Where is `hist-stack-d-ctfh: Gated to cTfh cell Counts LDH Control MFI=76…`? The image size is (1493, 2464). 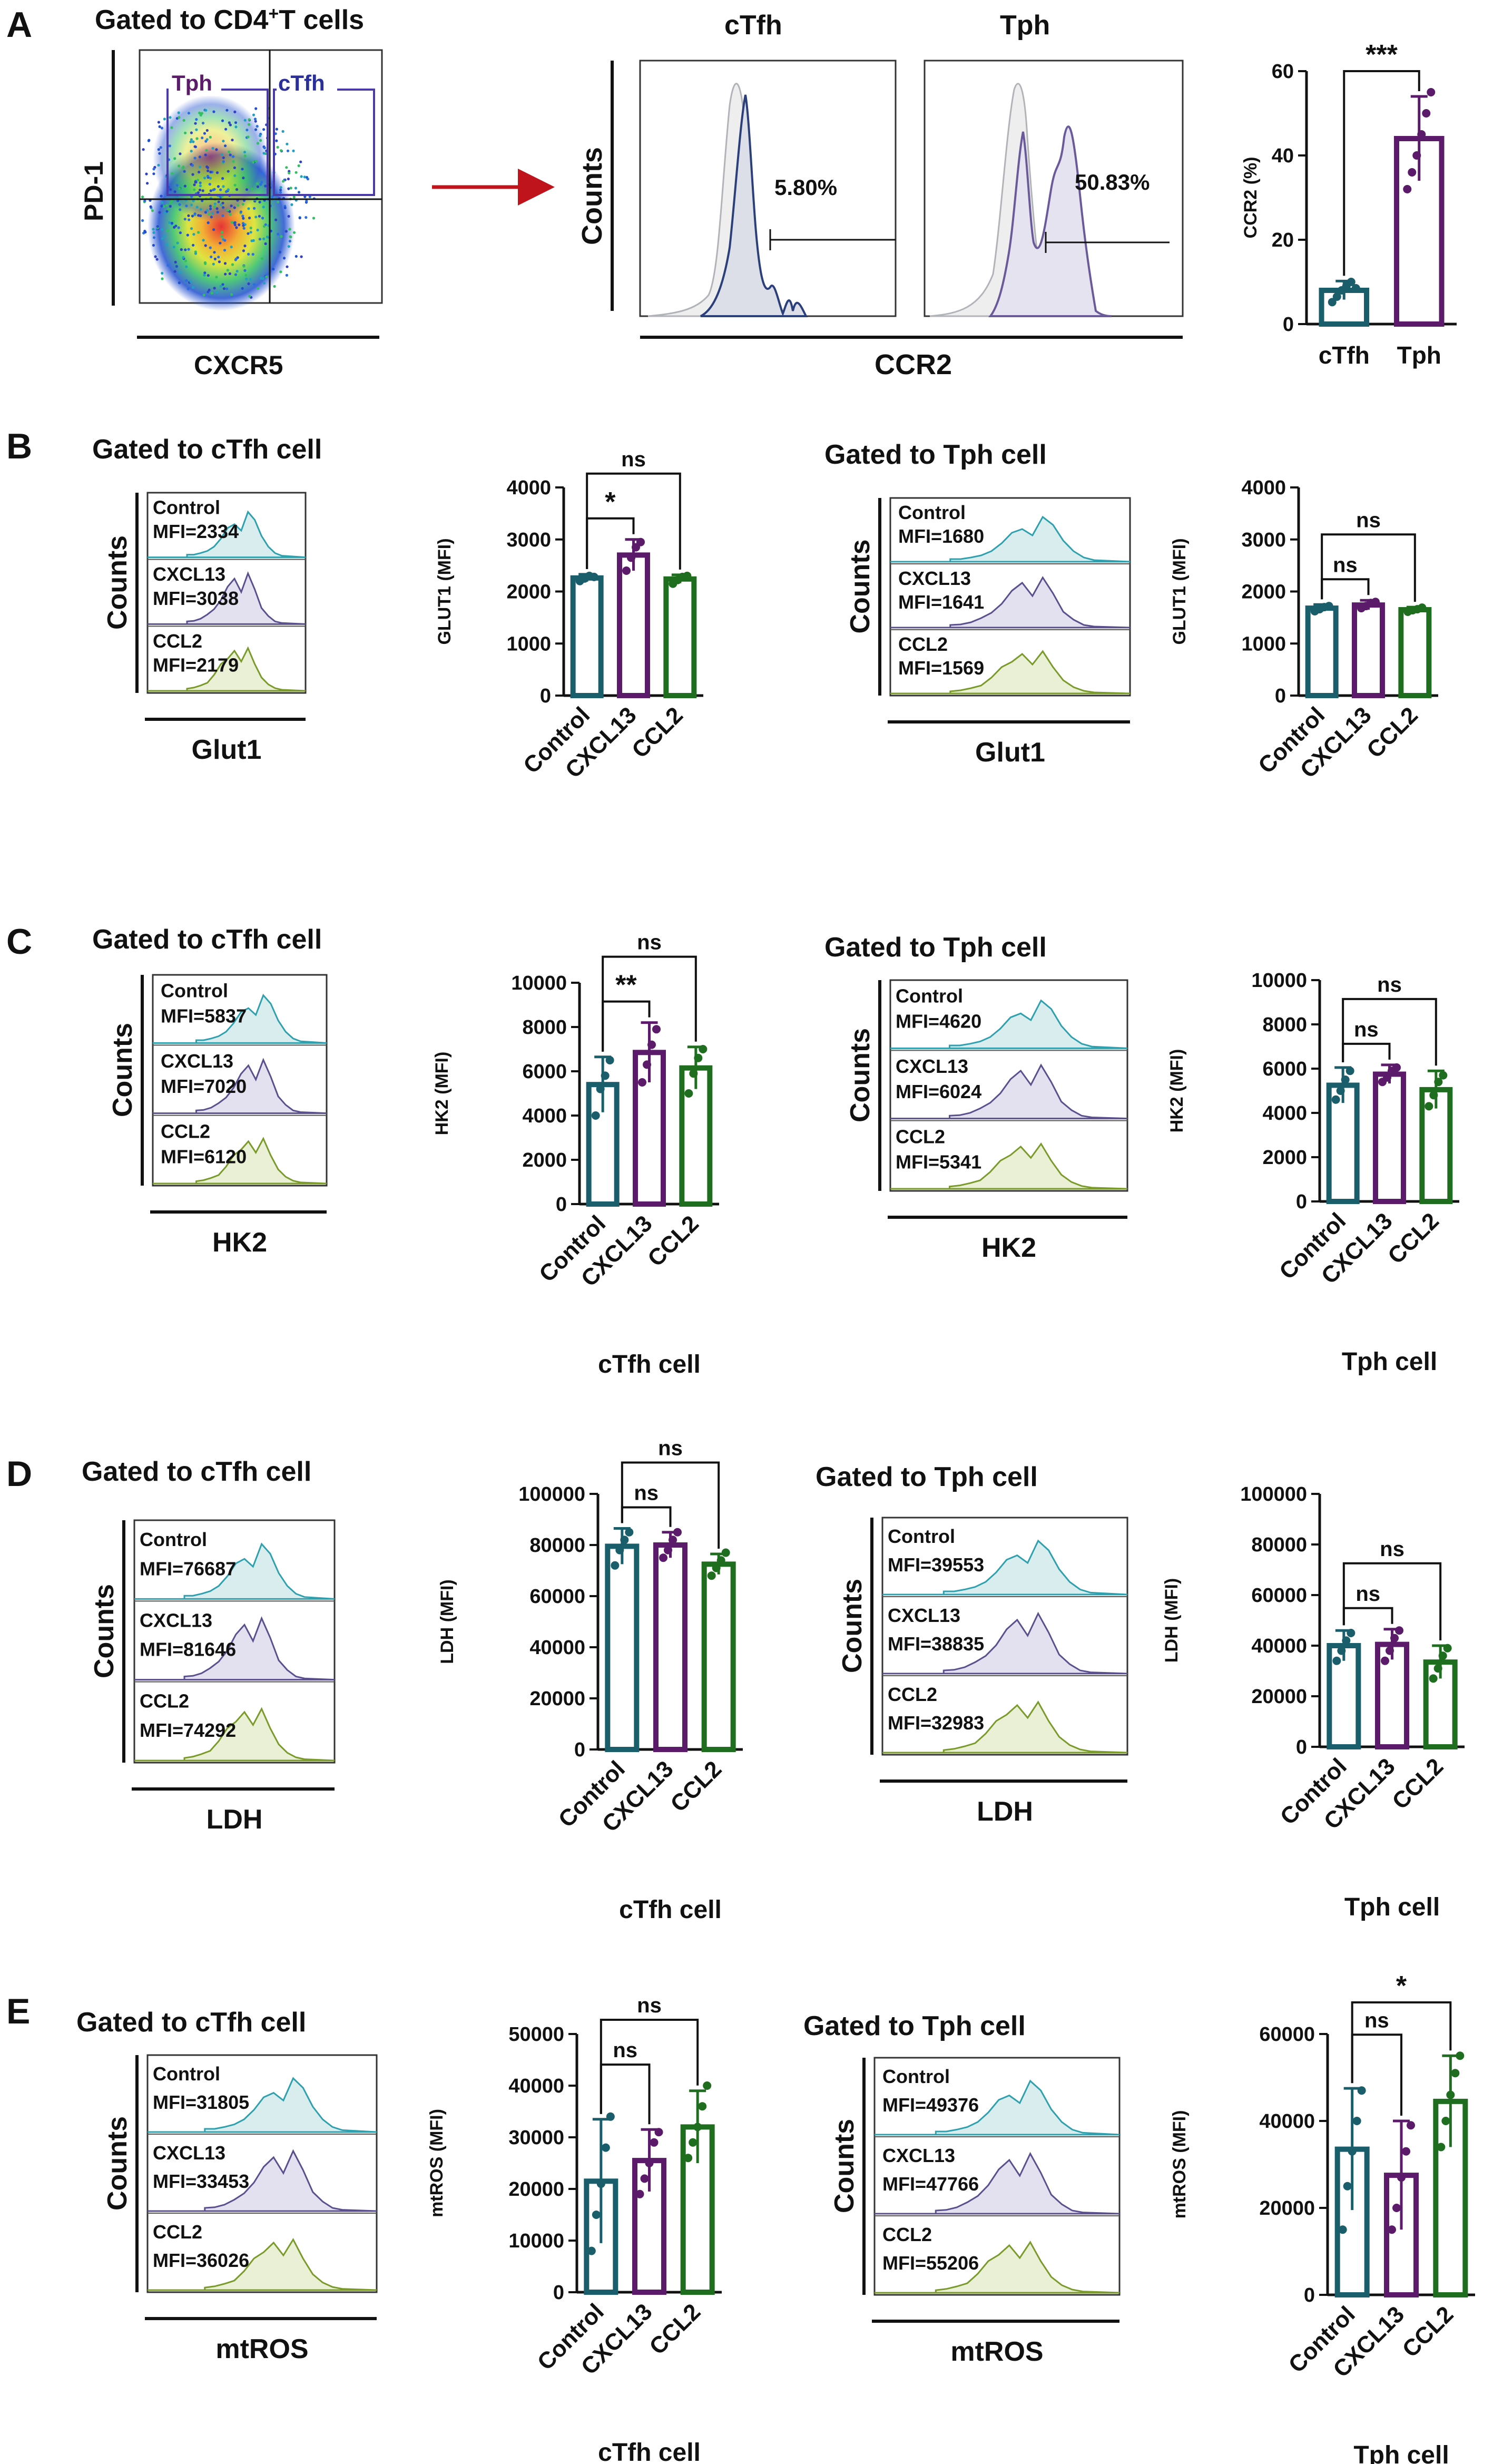
hist-stack-d-ctfh: Gated to cTfh cell Counts LDH Control MFI=76… is located at coordinates (209, 1645).